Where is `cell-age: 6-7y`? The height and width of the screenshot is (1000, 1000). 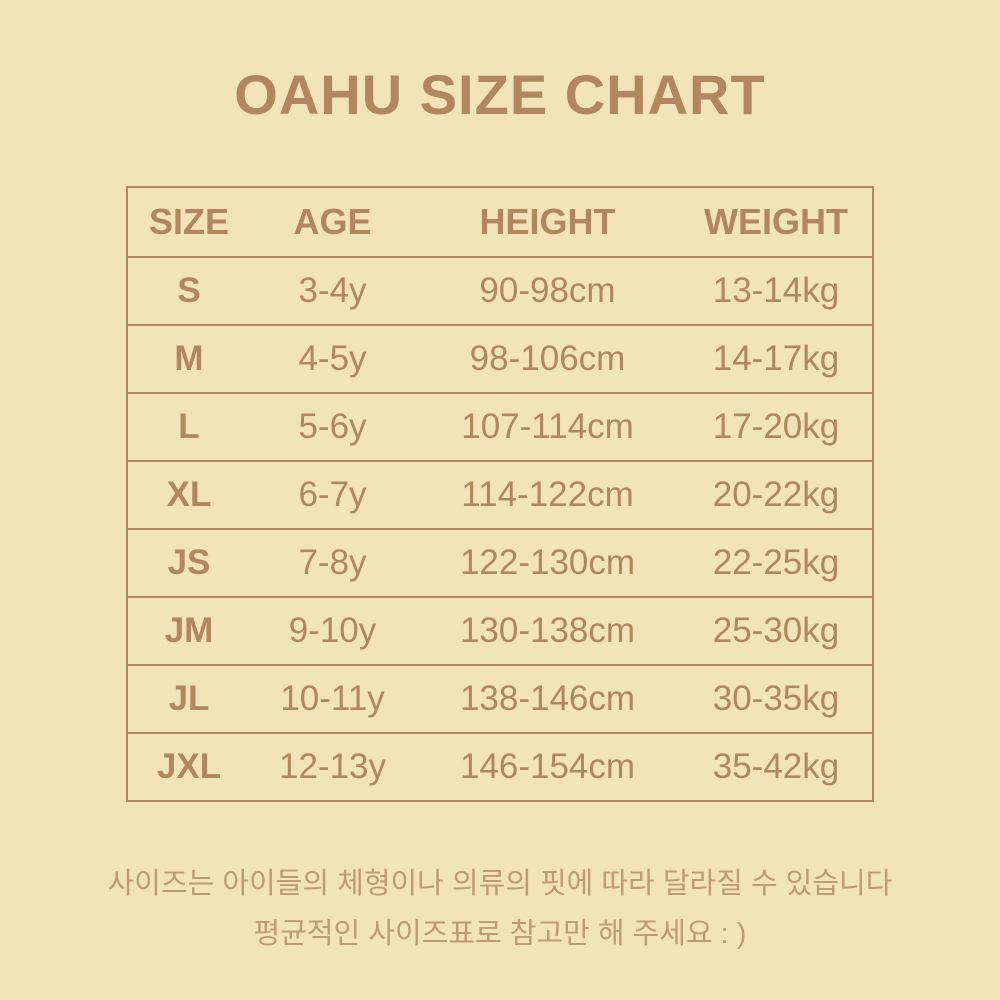
cell-age: 6-7y is located at coordinates (332, 494).